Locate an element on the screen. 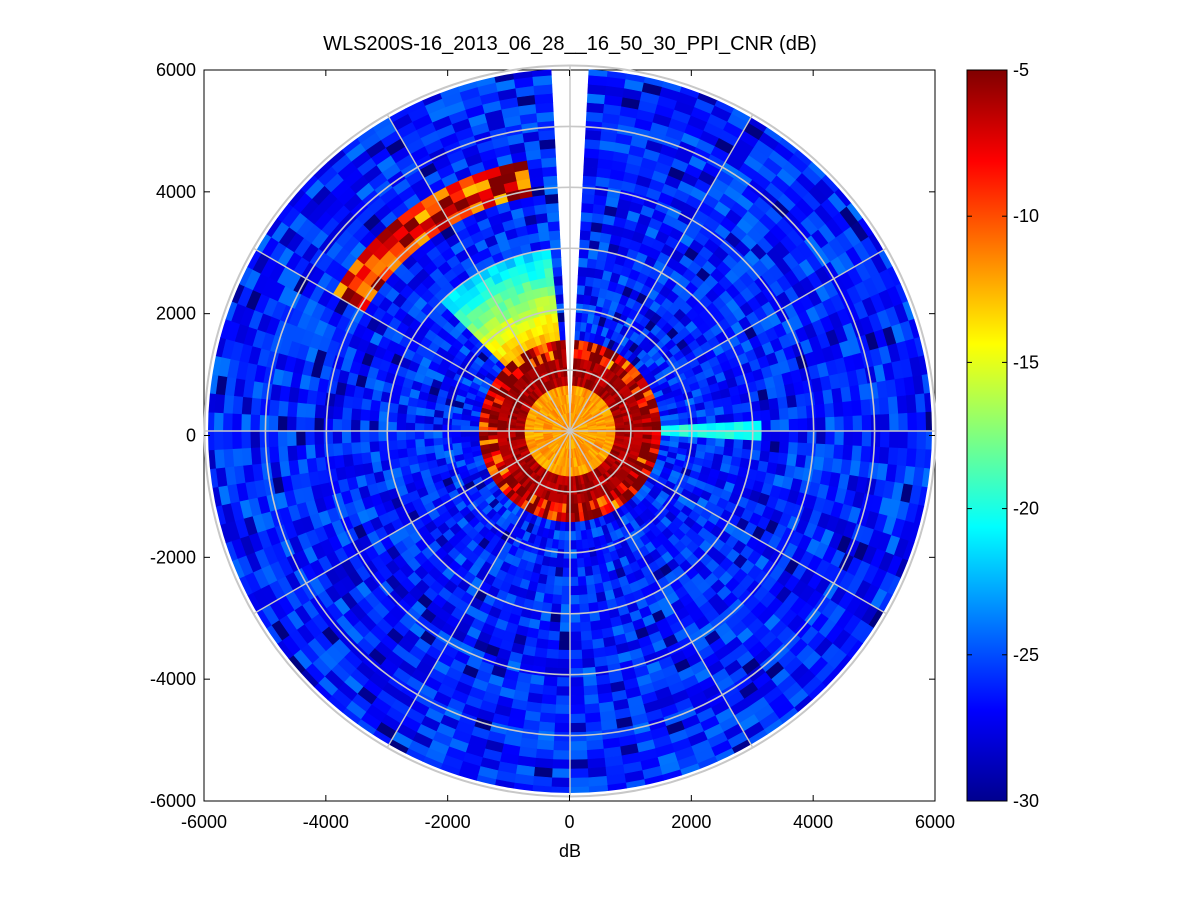 Image resolution: width=1201 pixels, height=901 pixels. y-tick-label: 4000 is located at coordinates (176, 192).